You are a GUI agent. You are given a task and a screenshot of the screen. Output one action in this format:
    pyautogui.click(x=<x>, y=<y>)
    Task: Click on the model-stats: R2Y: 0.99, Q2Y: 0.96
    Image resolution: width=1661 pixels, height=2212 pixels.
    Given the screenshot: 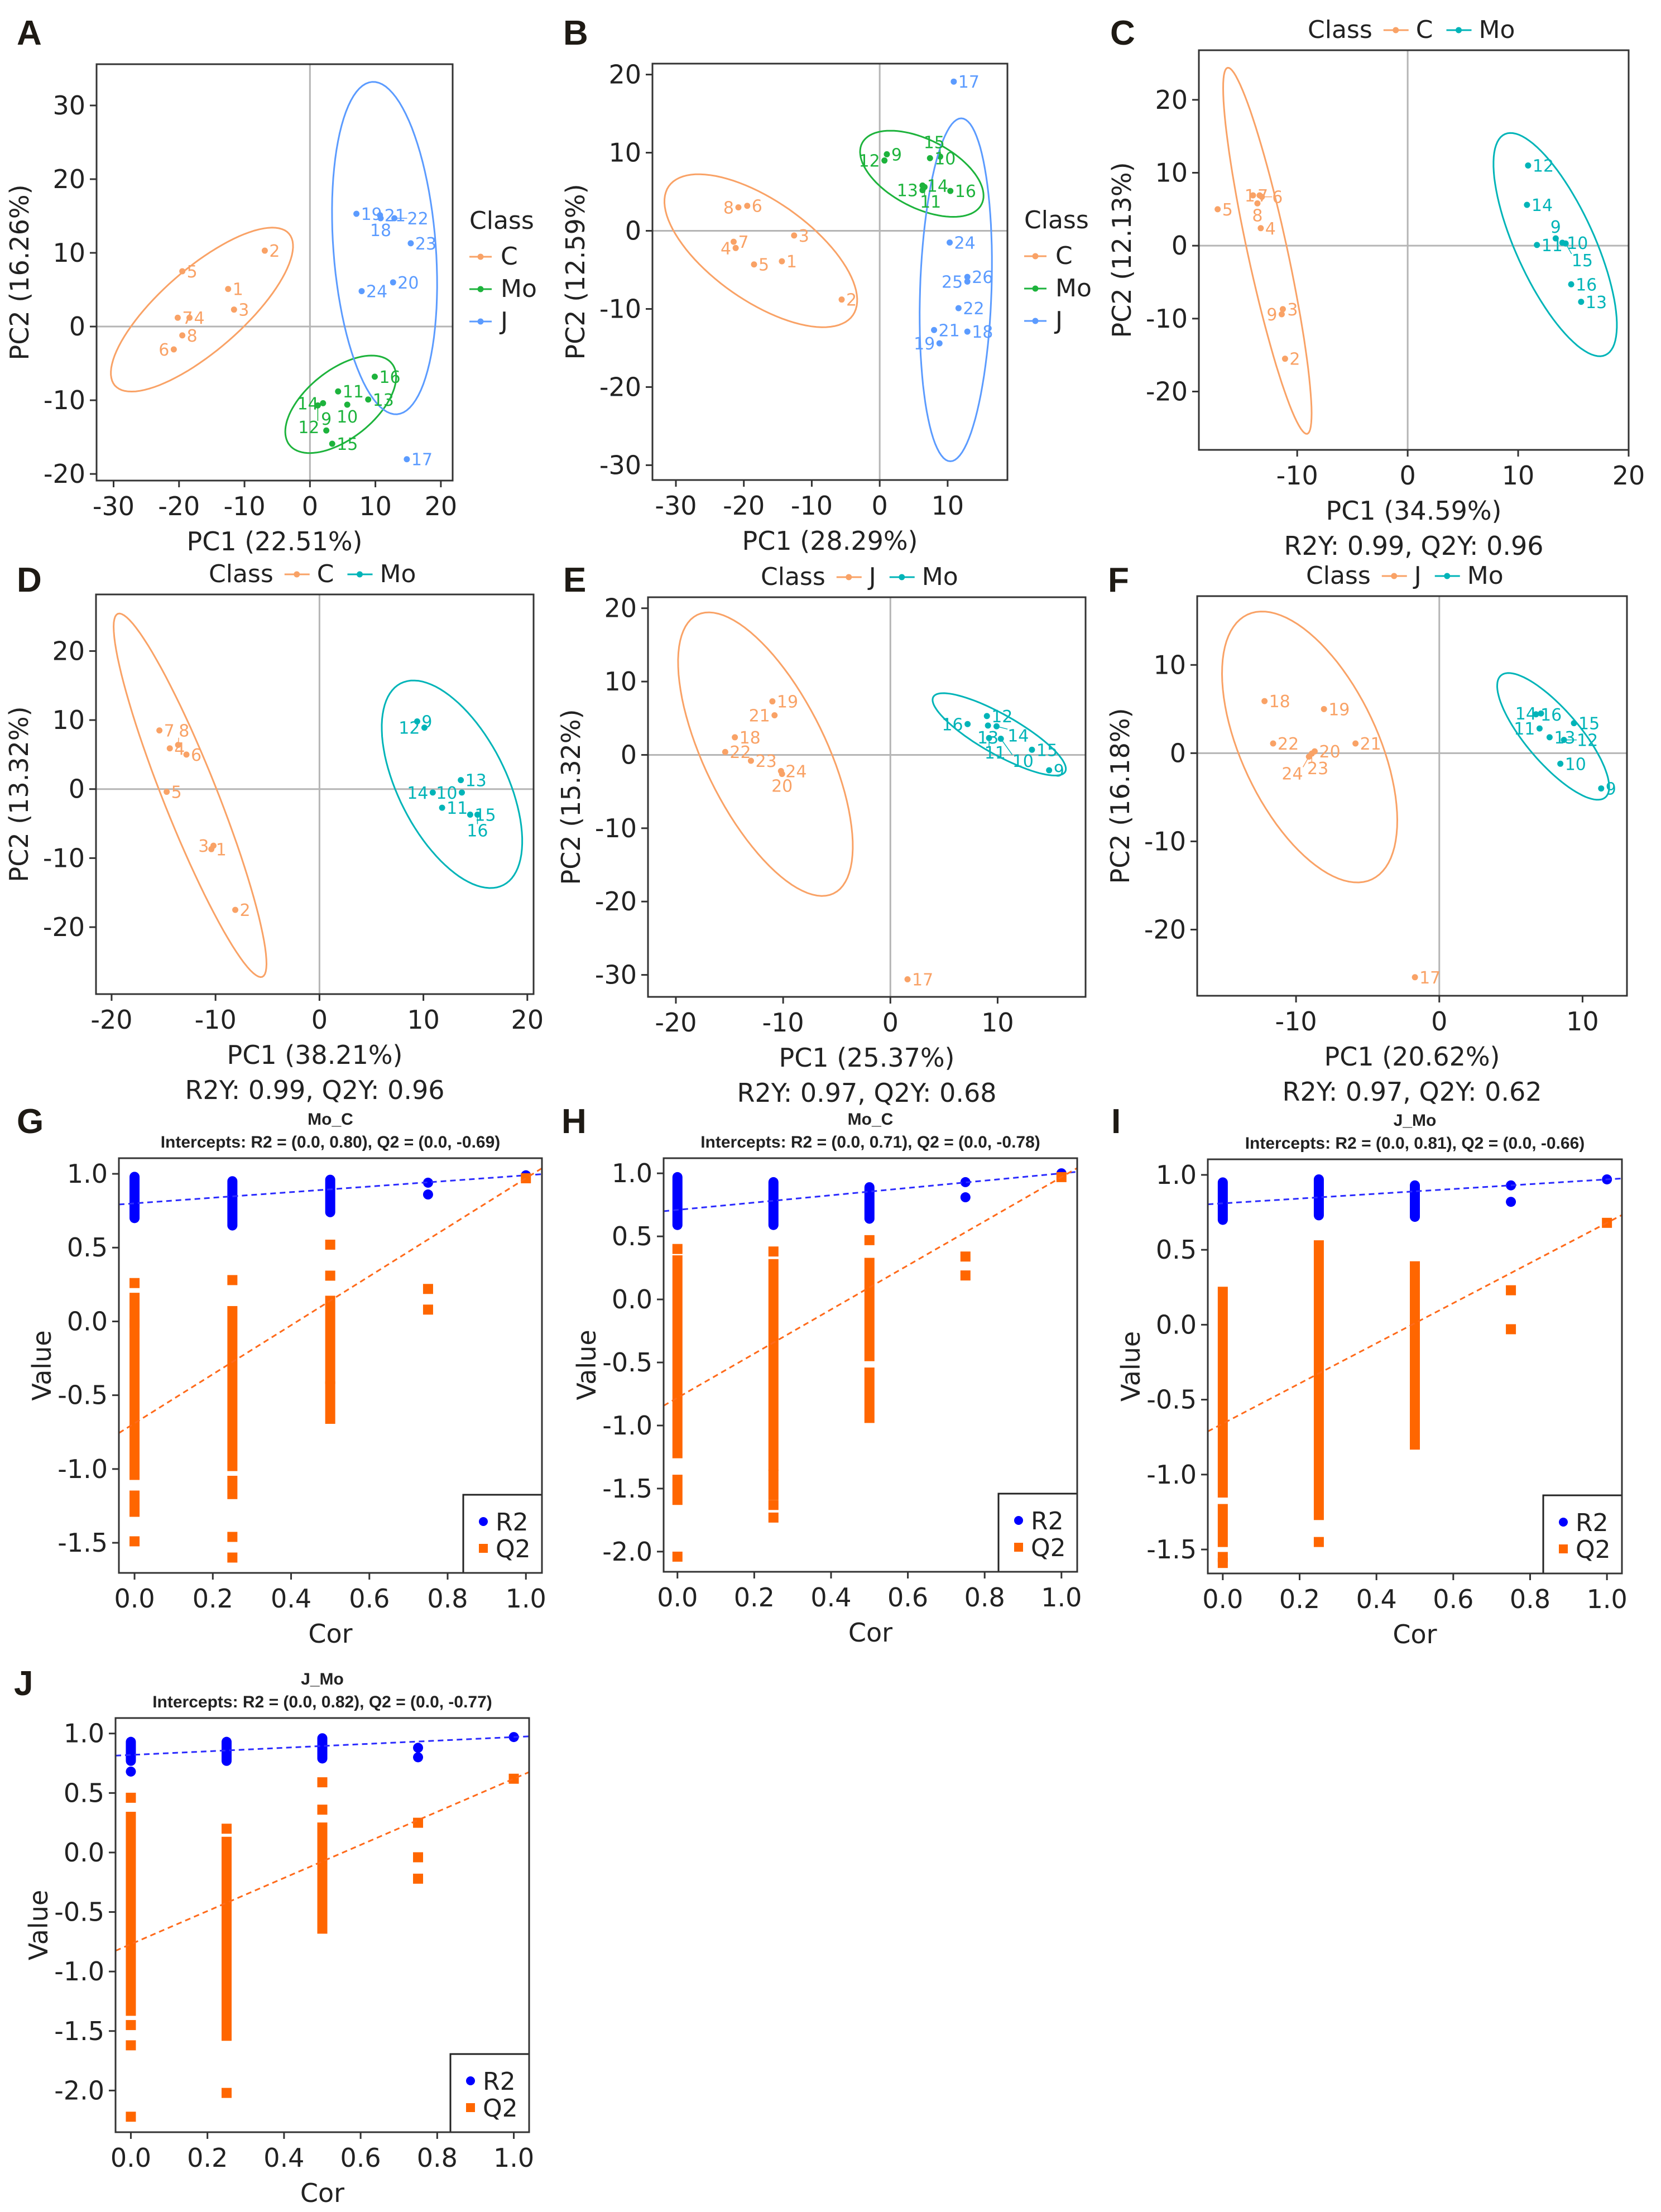 What is the action you would take?
    pyautogui.click(x=1413, y=546)
    